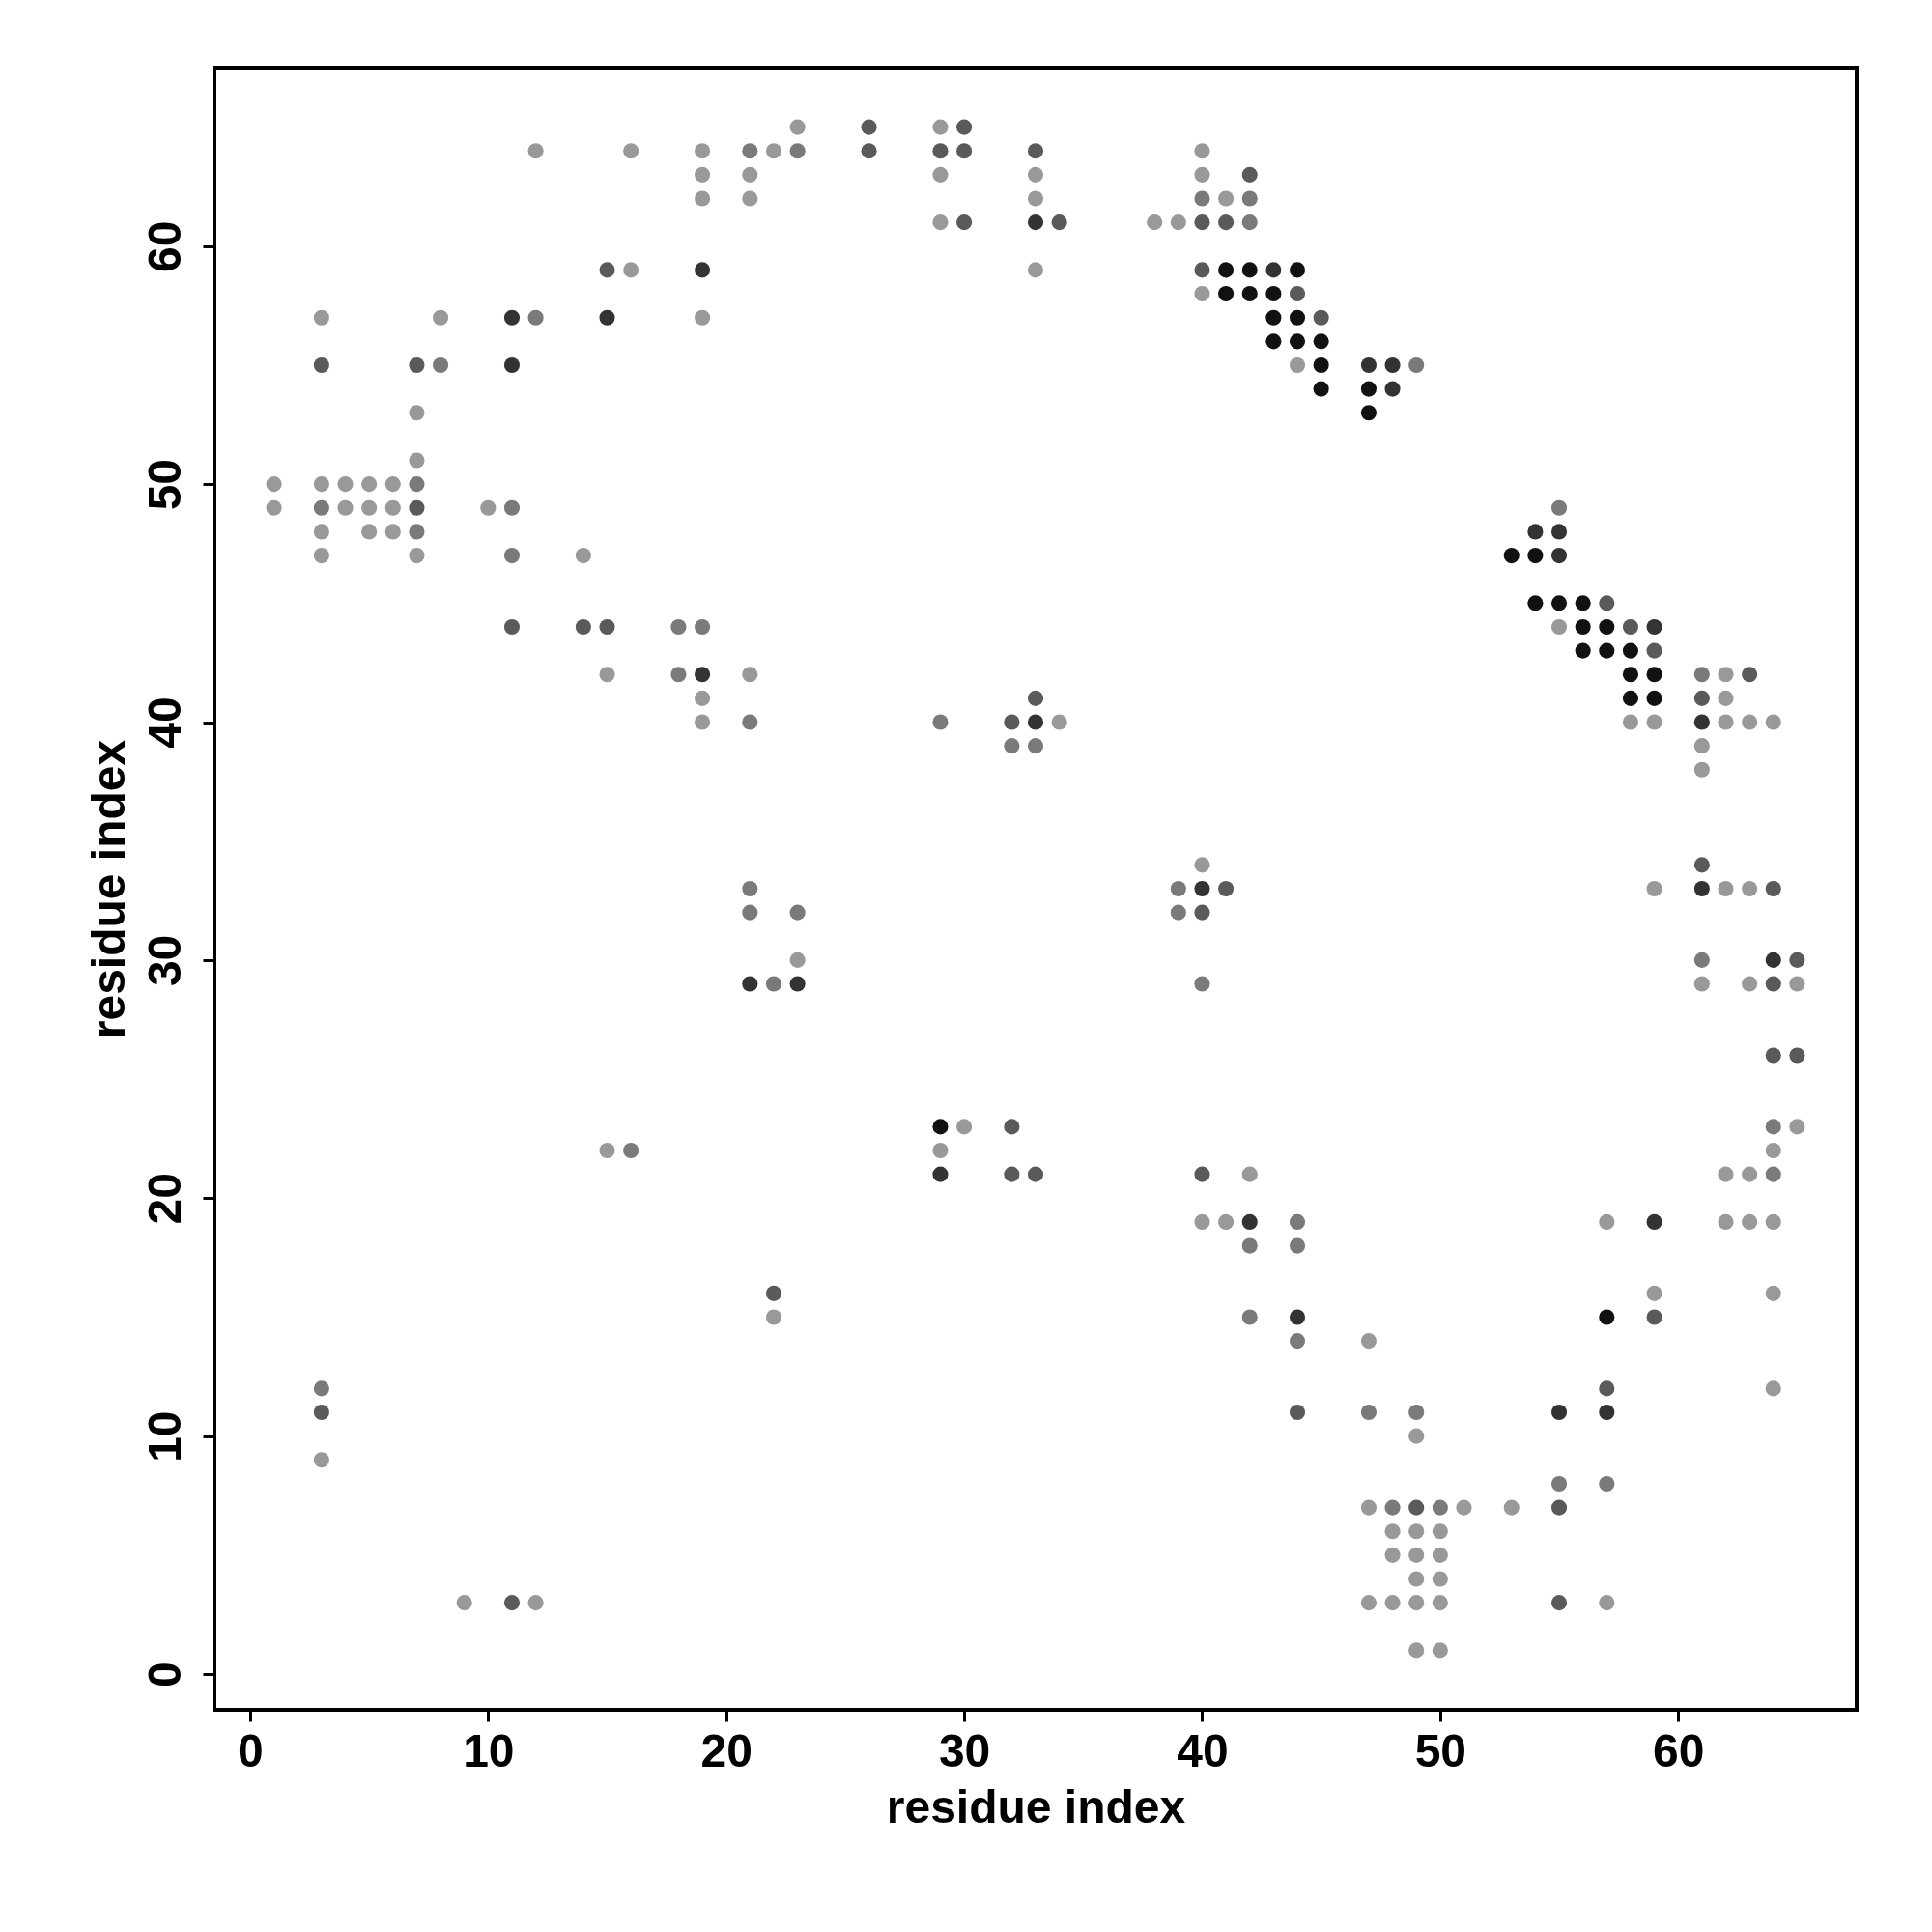  Describe the element at coordinates (726, 1750) in the screenshot. I see `x-tick-label: 20` at that location.